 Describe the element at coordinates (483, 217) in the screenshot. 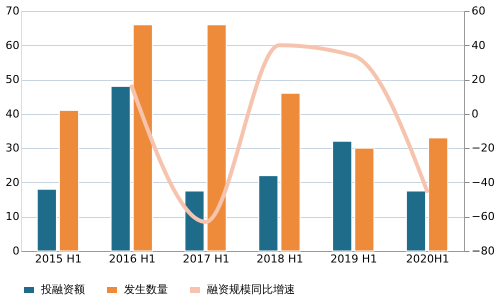

I see `y2-tick-label: −60` at that location.